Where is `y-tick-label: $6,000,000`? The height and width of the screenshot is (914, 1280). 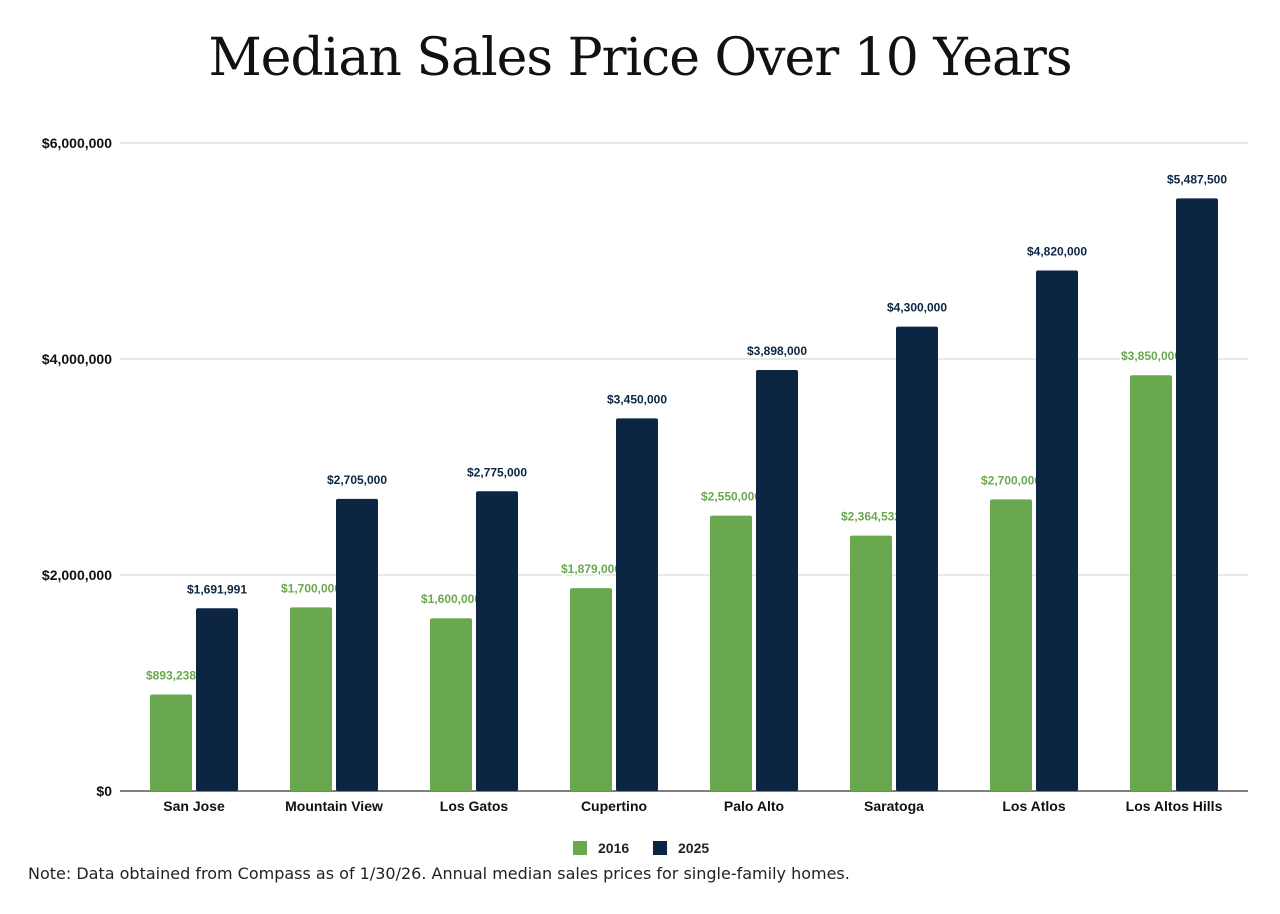 y-tick-label: $6,000,000 is located at coordinates (77, 143).